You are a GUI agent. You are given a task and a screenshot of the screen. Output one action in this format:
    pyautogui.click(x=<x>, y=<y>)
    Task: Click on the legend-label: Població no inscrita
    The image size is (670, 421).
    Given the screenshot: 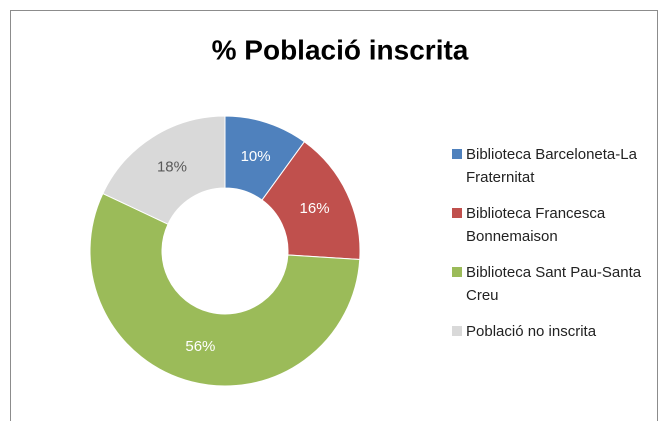 What is the action you would take?
    pyautogui.click(x=531, y=331)
    